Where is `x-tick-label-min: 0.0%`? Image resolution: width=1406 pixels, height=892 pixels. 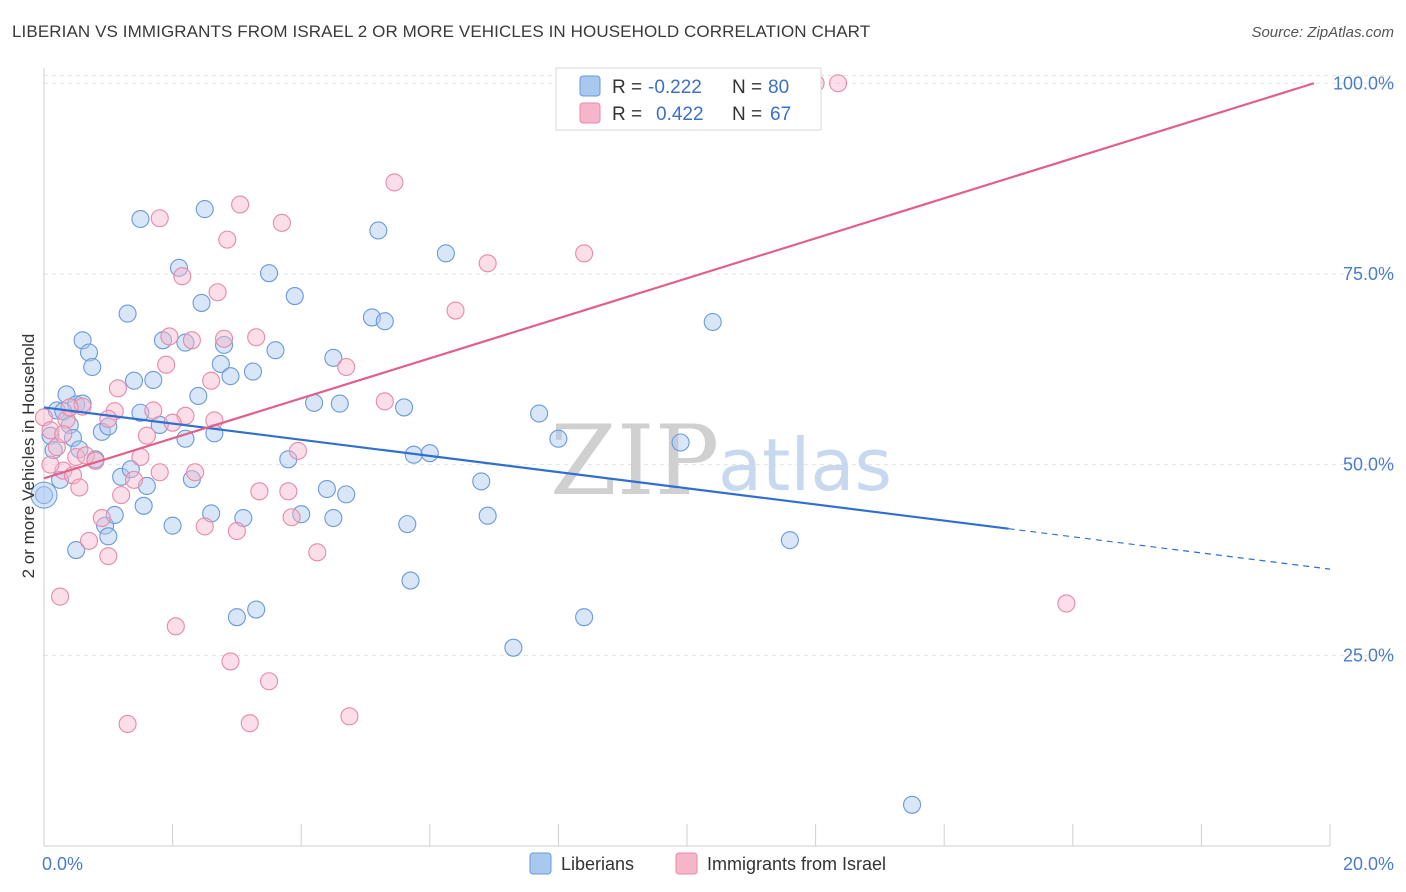
x-tick-label-min: 0.0% is located at coordinates (62, 864).